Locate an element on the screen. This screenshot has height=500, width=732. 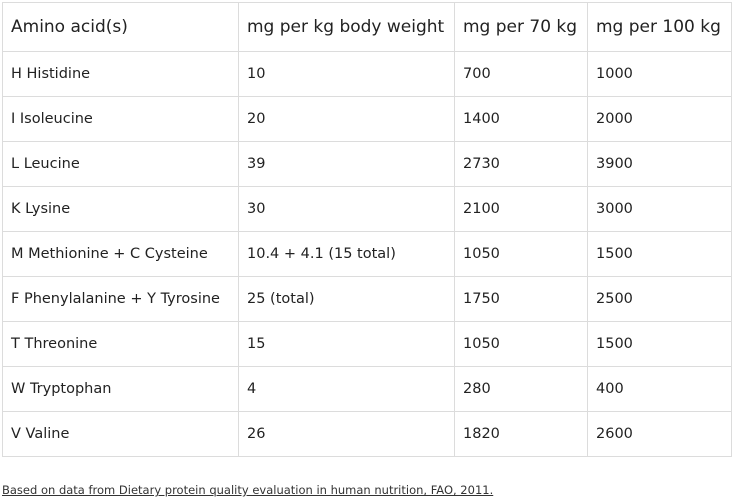
table-row: V Valine 26 1820 2600 is located at coordinates (367, 434).